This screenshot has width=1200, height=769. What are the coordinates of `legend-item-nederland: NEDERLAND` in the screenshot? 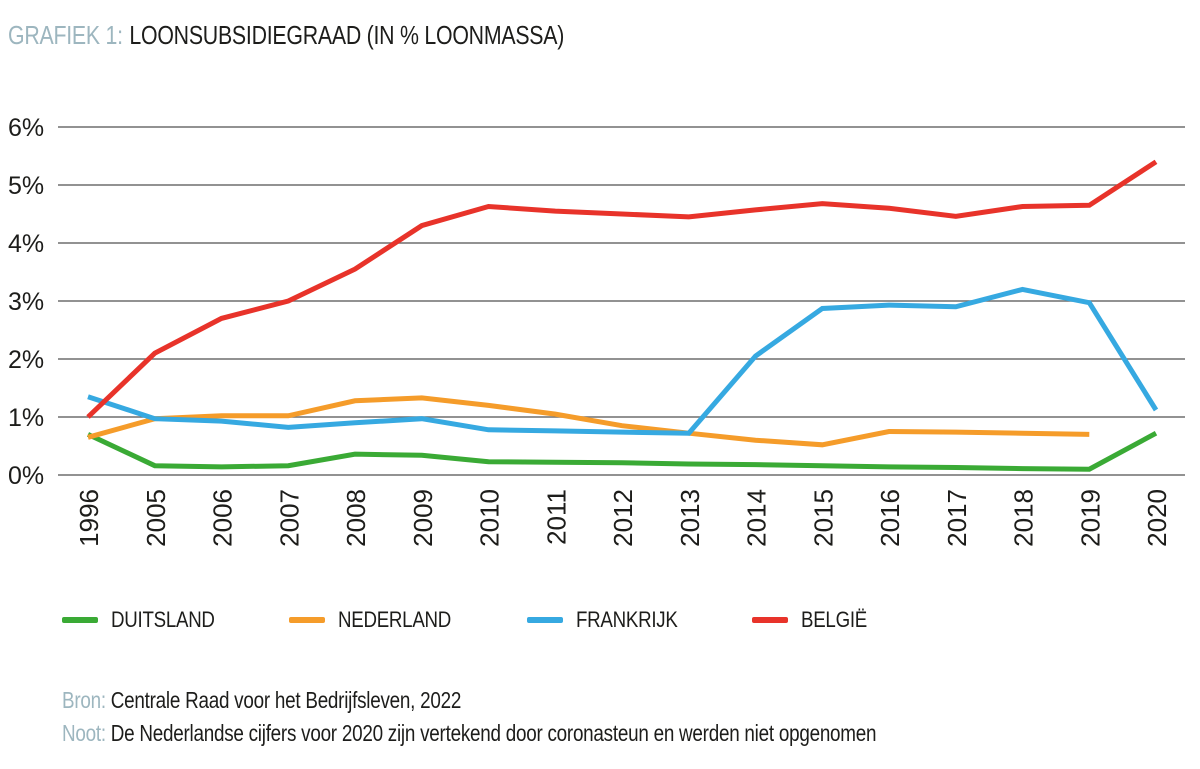 It's located at (380, 620).